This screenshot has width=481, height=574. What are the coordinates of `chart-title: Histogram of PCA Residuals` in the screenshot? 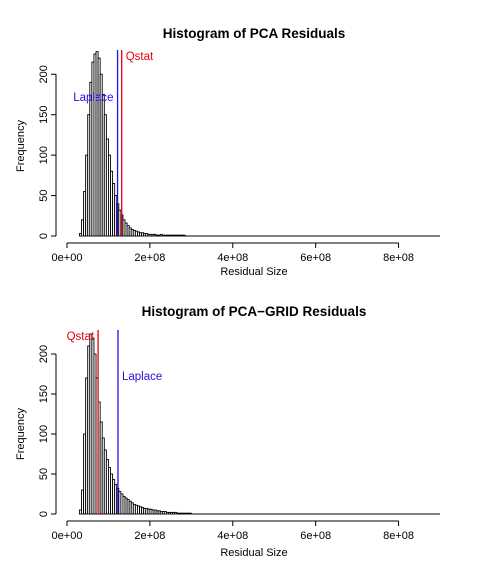 It's located at (254, 33).